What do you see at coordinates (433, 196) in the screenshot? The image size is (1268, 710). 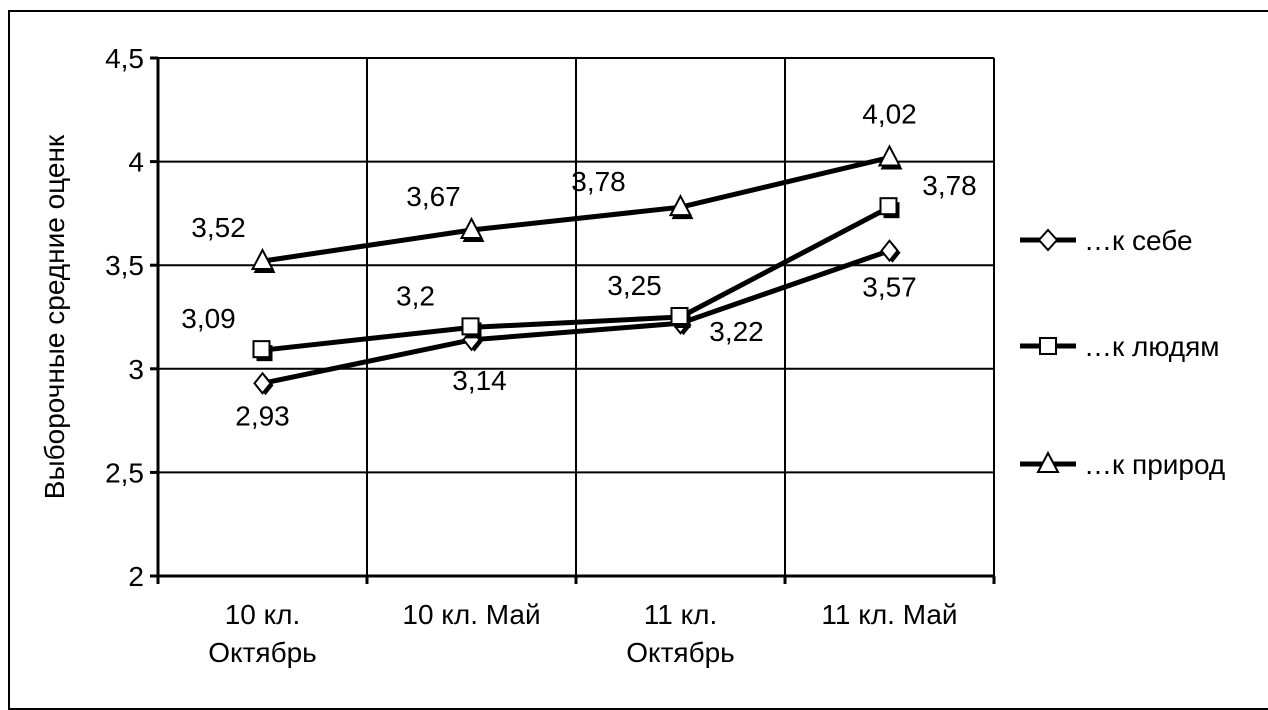 I see `data-label: 3,67` at bounding box center [433, 196].